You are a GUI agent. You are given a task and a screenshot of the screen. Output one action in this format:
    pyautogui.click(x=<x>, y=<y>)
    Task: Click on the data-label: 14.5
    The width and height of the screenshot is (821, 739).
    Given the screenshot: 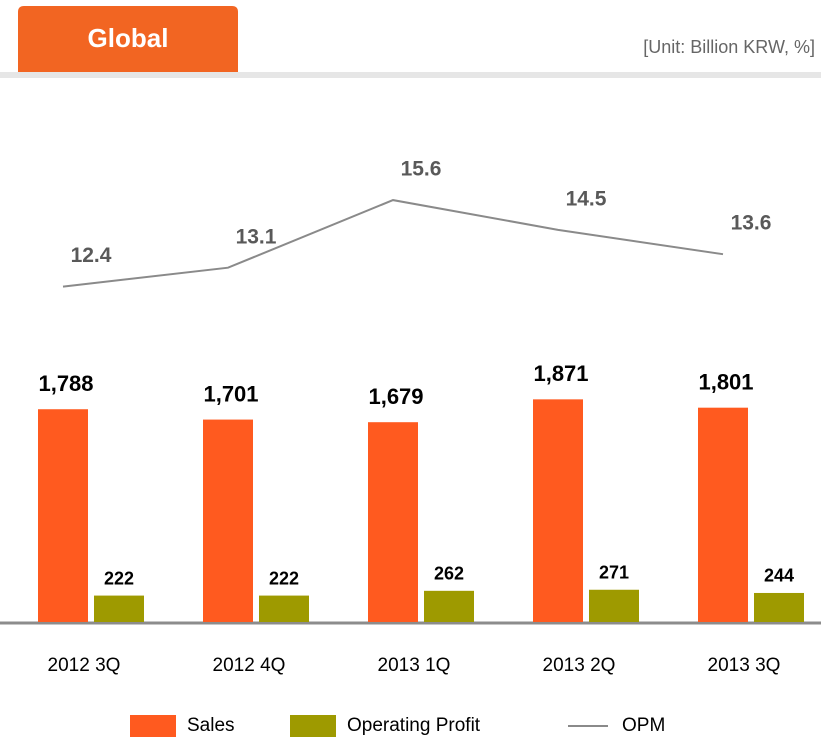 What is the action you would take?
    pyautogui.click(x=586, y=198)
    